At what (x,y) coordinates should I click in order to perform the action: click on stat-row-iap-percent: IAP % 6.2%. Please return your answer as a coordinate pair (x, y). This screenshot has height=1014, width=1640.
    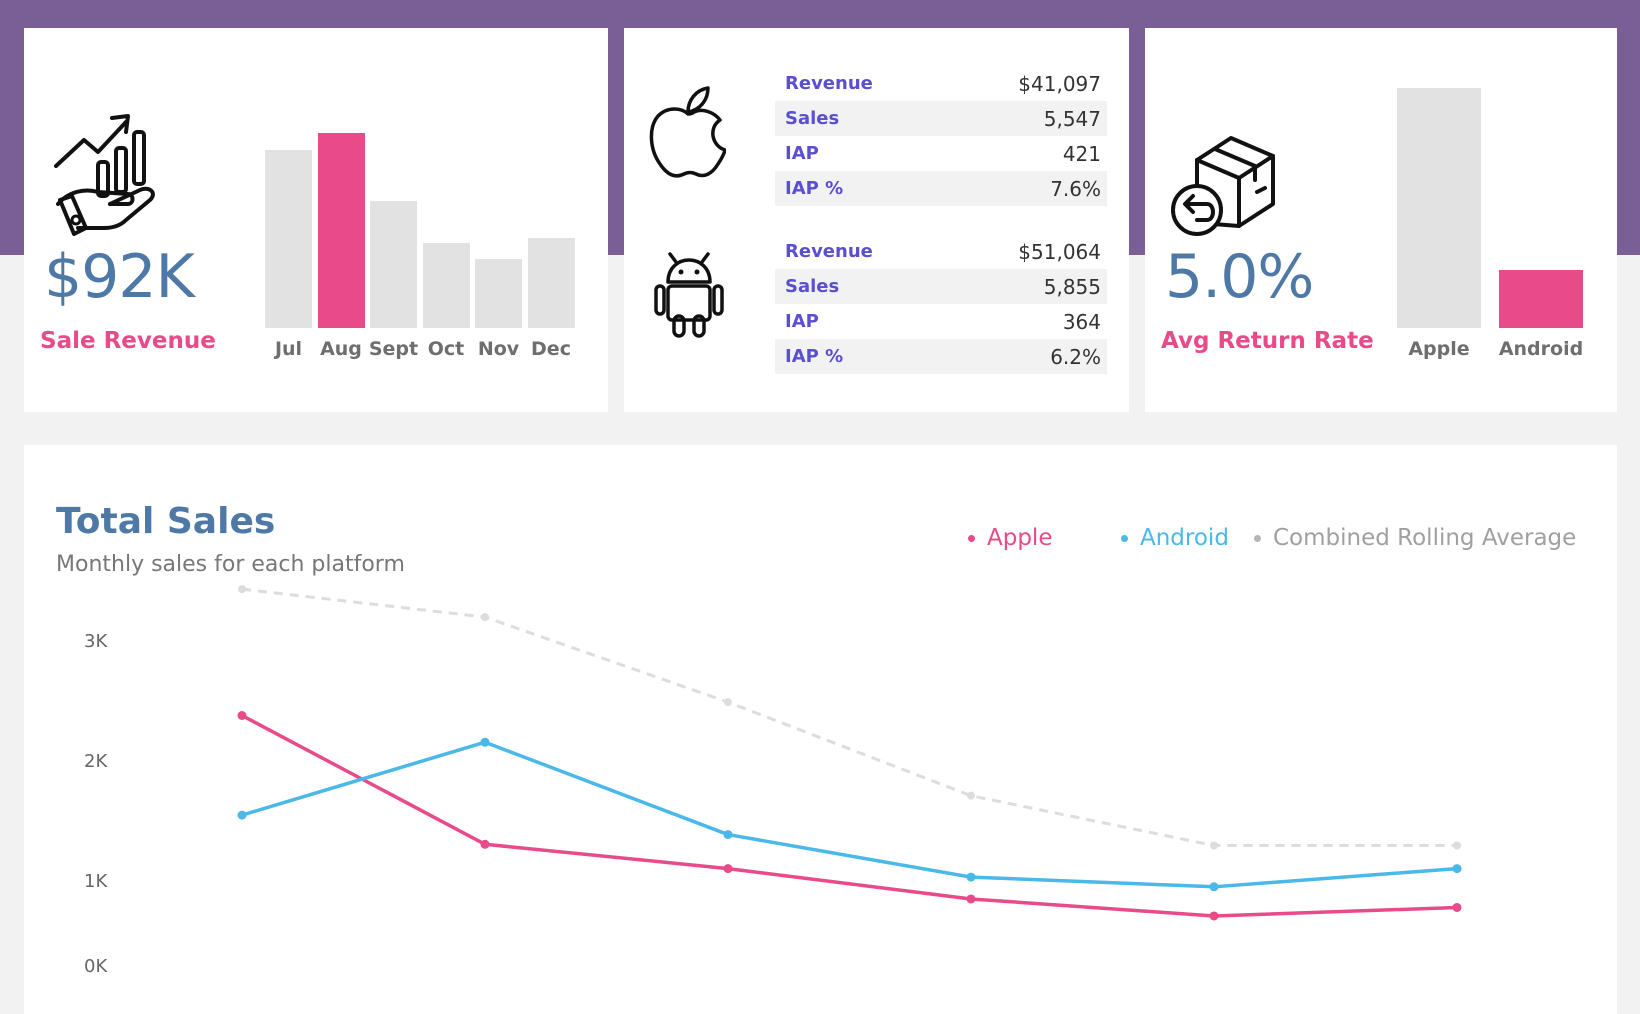
    Looking at the image, I should click on (941, 356).